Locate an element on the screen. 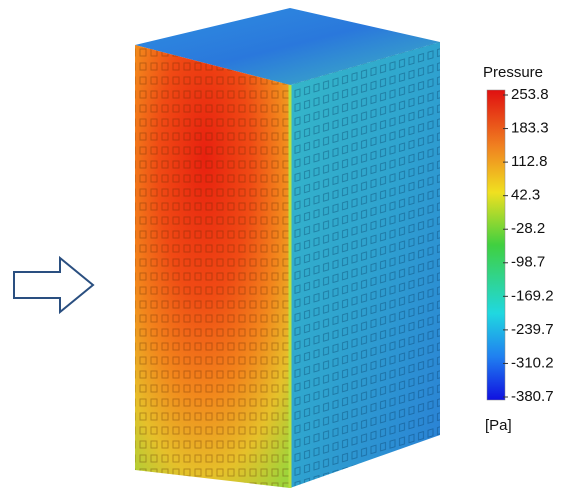 The width and height of the screenshot is (570, 492). hollow-arrow is located at coordinates (54, 285).